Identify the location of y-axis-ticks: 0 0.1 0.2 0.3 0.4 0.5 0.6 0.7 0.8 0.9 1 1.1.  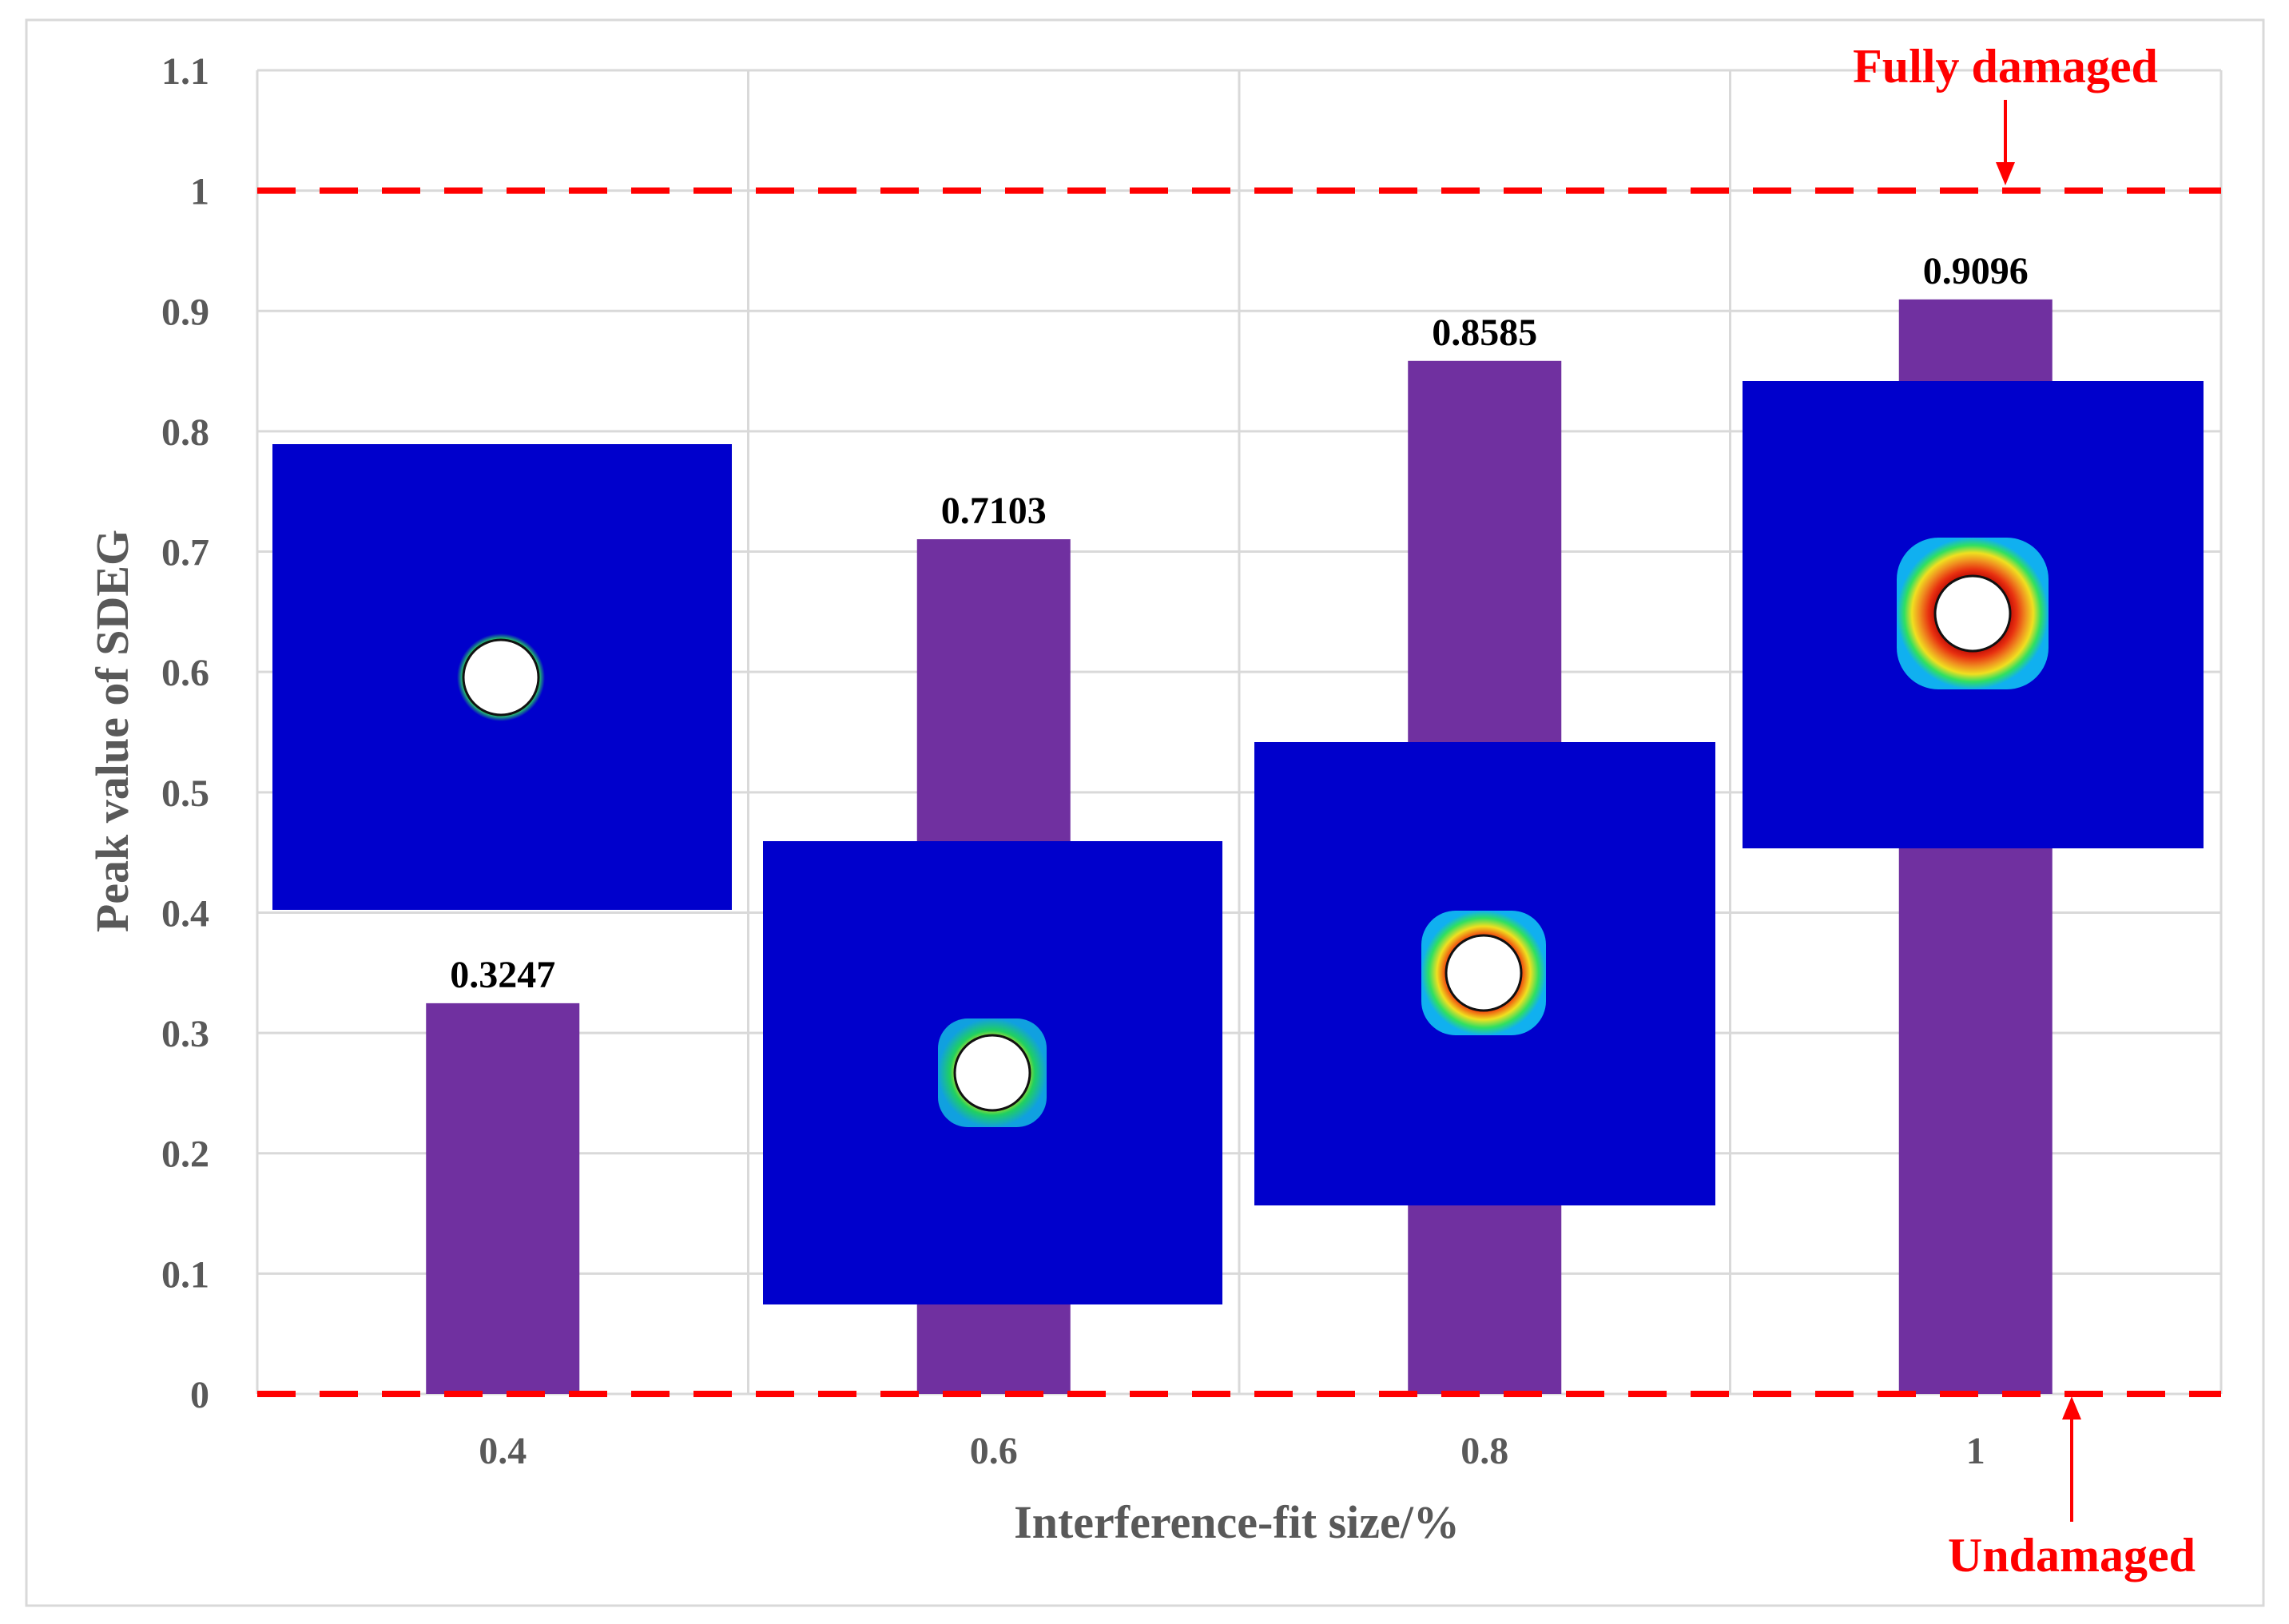
(185, 733).